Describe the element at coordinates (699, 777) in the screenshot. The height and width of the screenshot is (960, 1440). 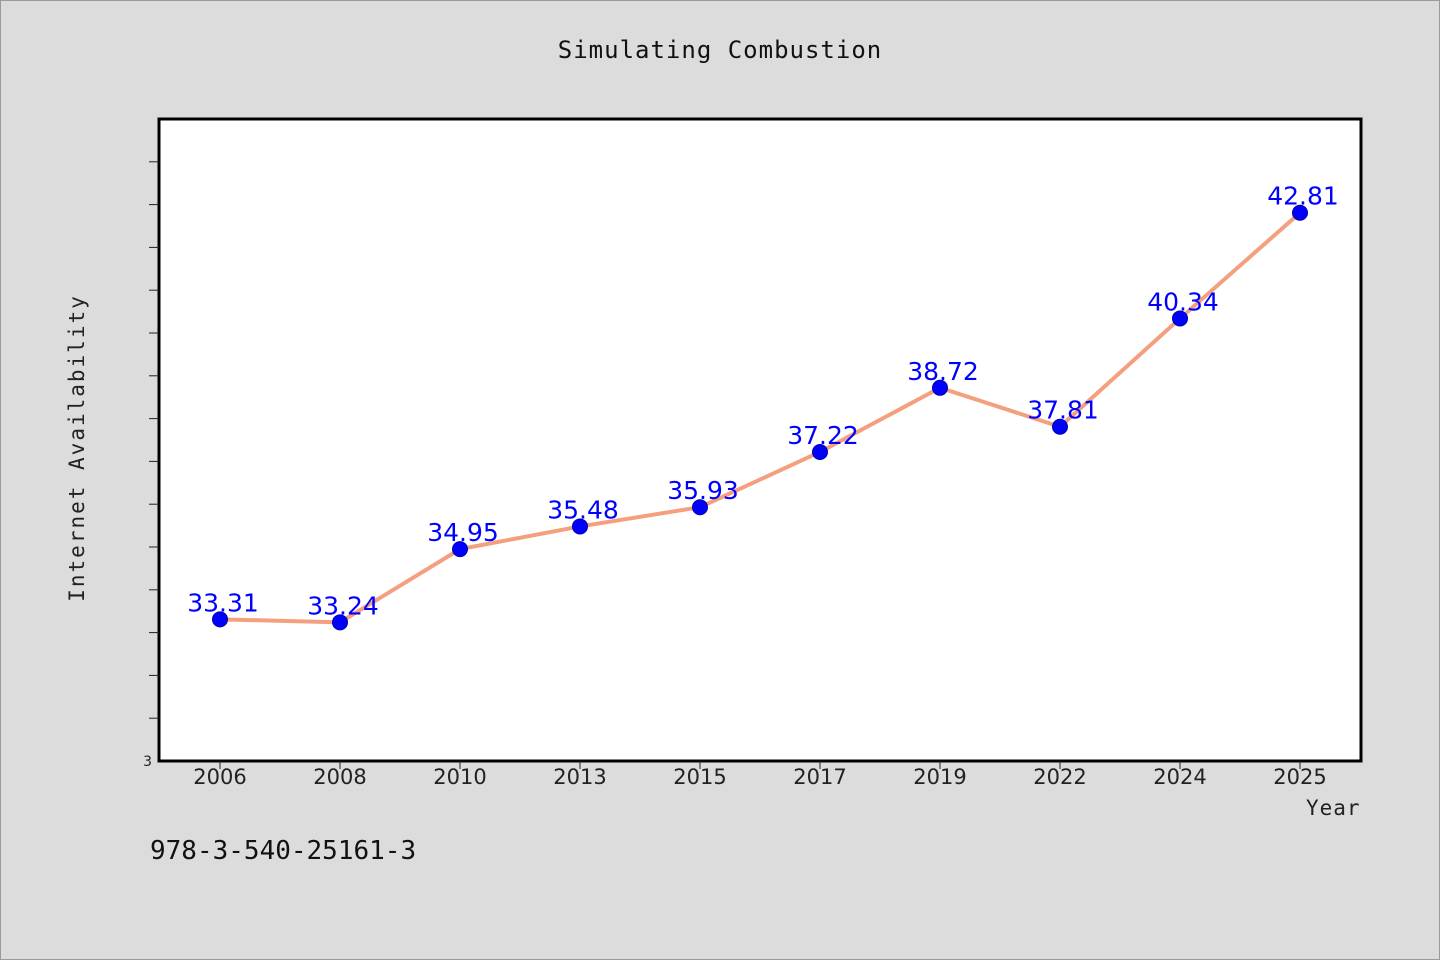
I see `x-tick-label: 2015` at that location.